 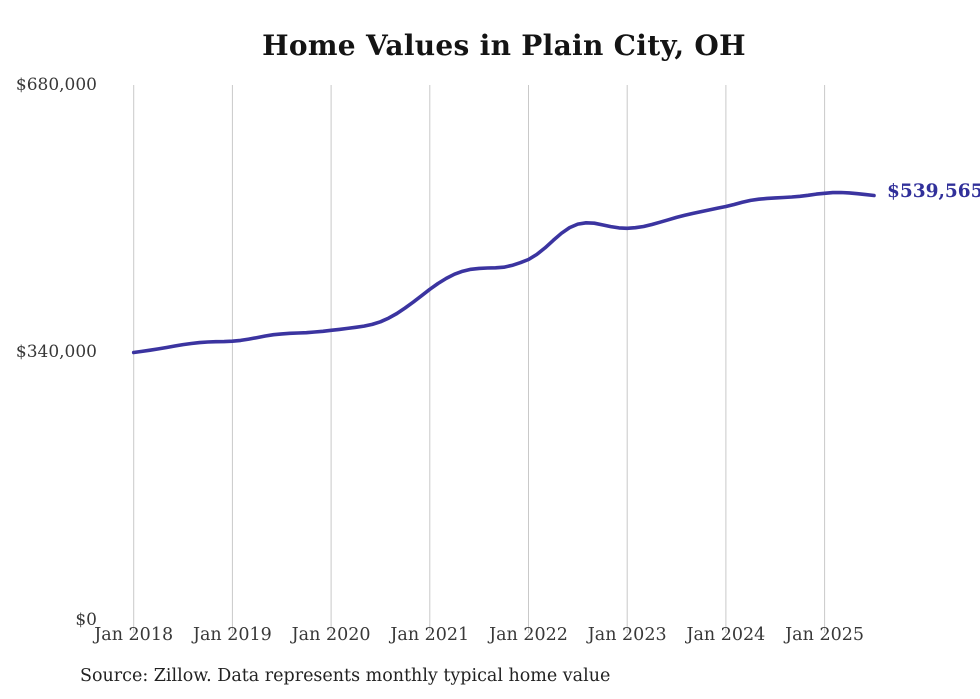 What do you see at coordinates (56, 352) in the screenshot?
I see `y-axis-tick-label-340000: $340,000` at bounding box center [56, 352].